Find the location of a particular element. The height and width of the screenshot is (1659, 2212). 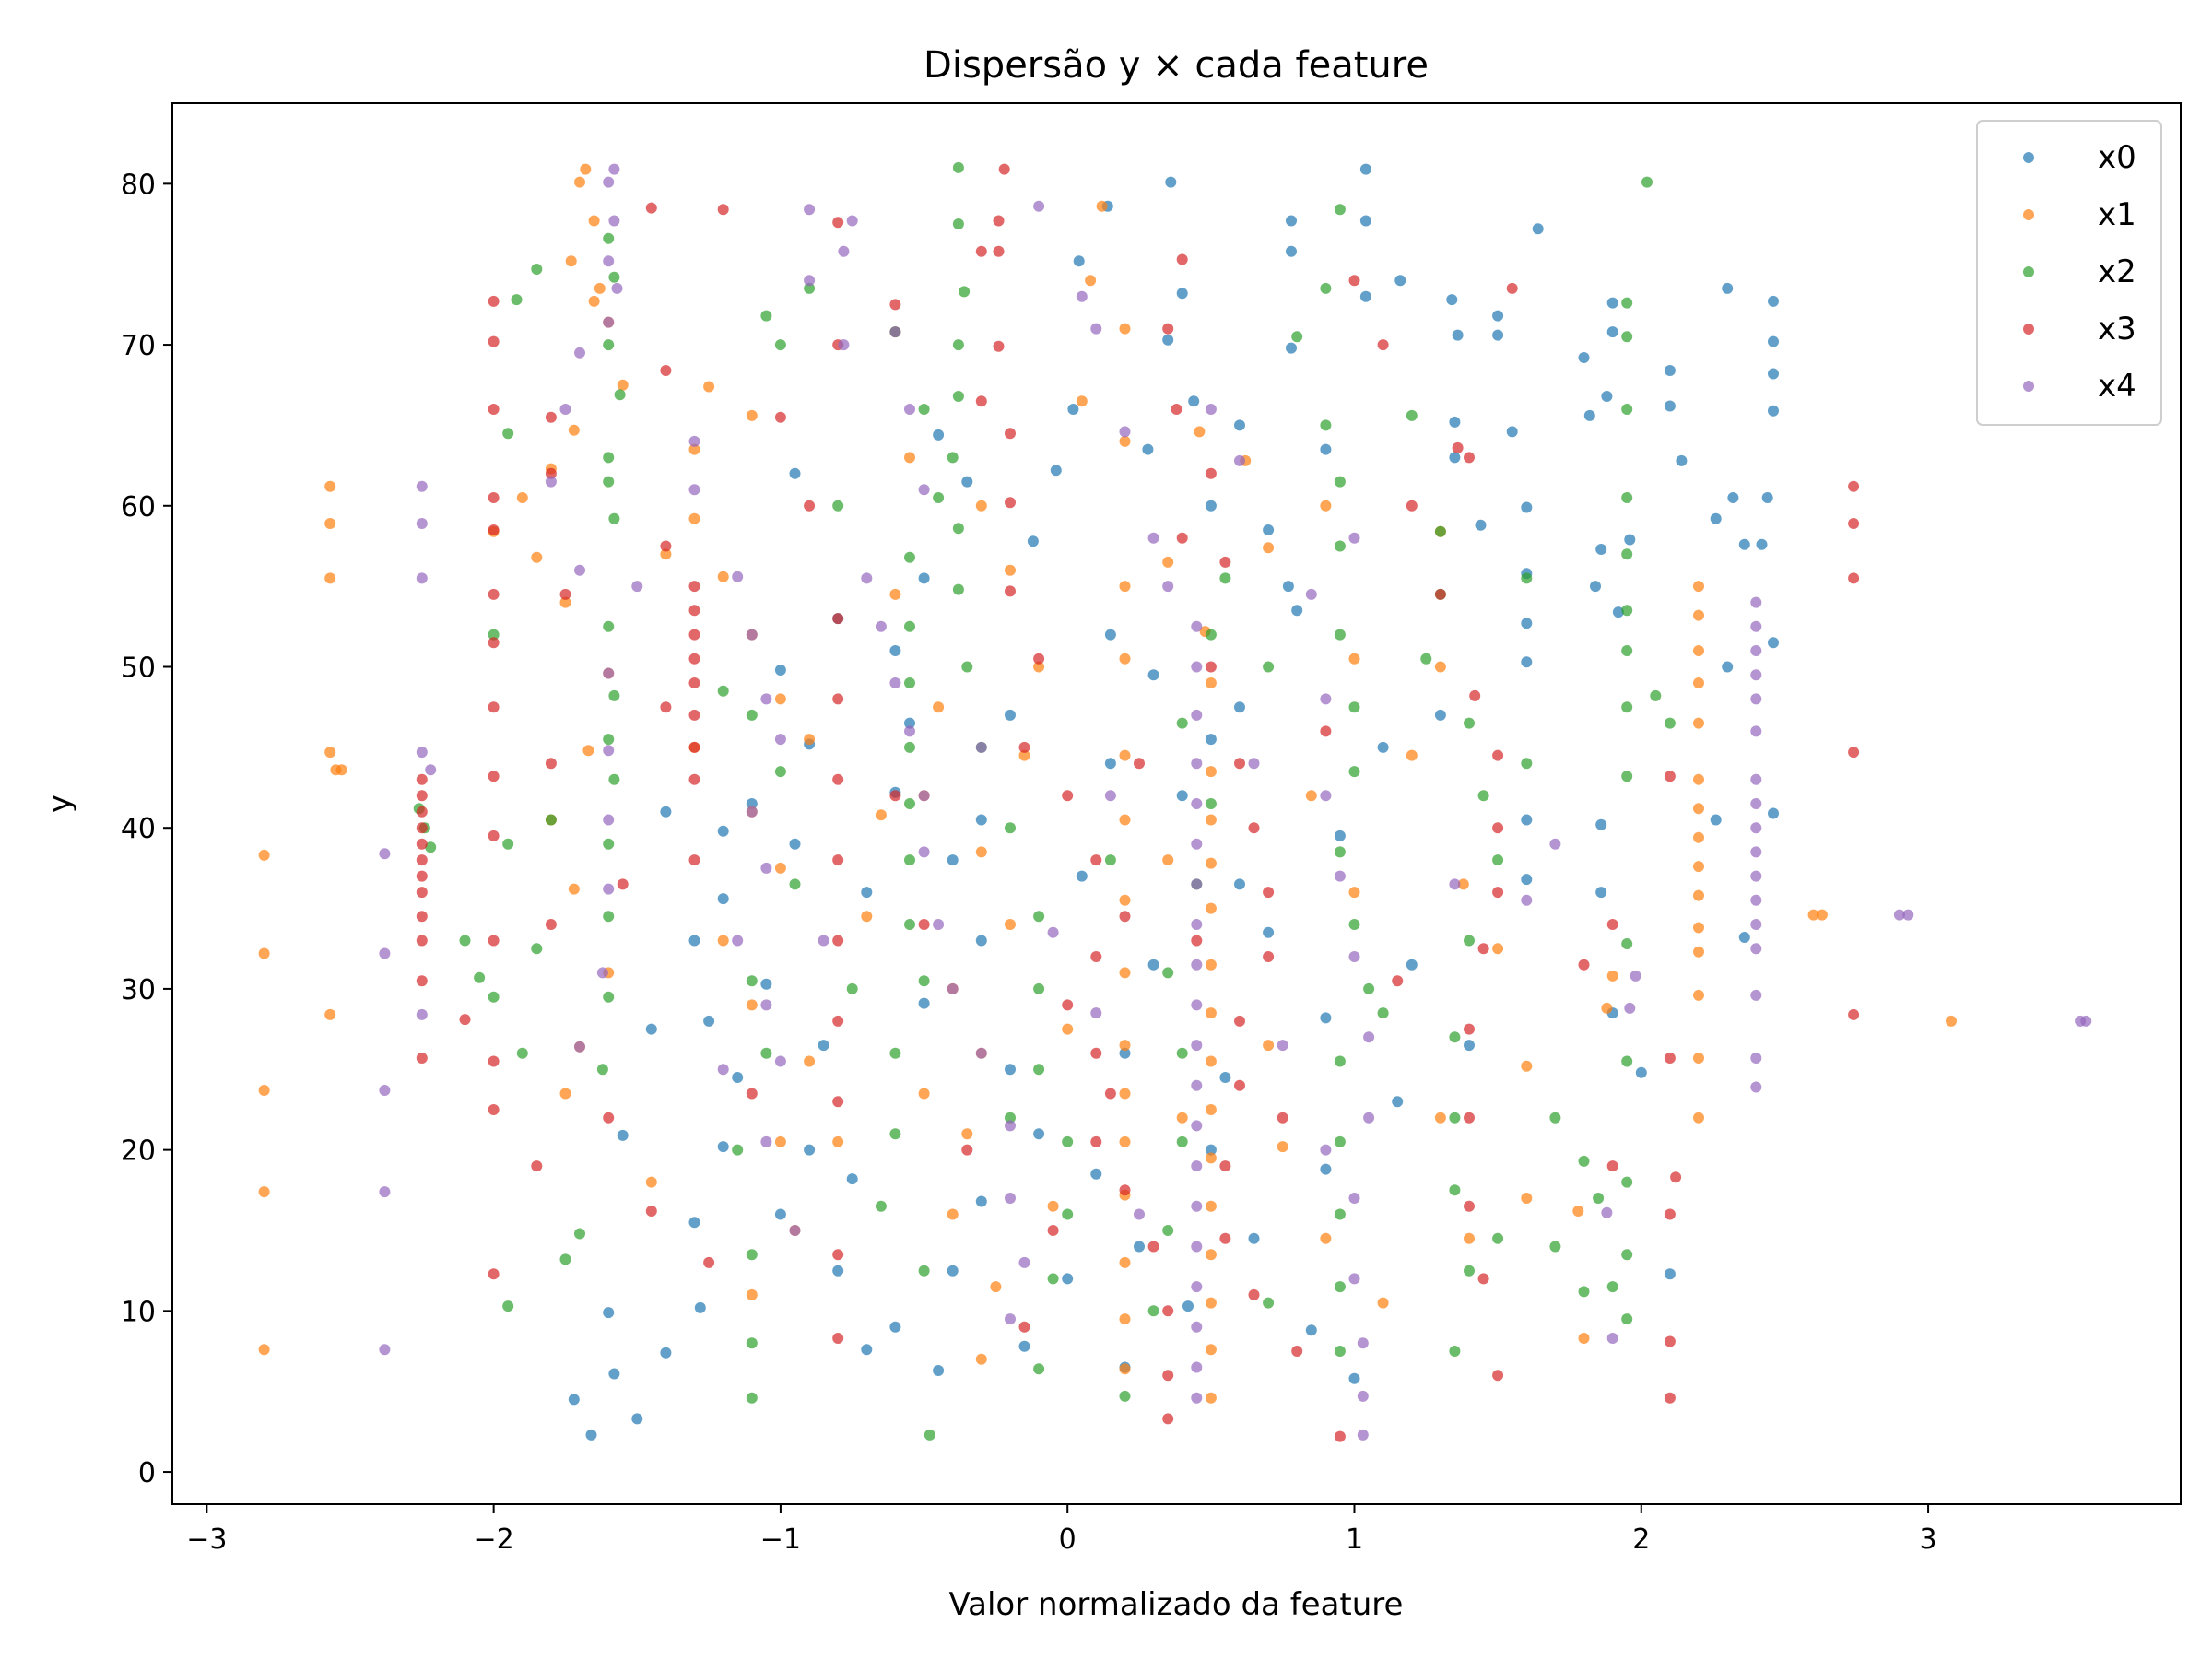

y-tick-label: 70 is located at coordinates (138, 346).